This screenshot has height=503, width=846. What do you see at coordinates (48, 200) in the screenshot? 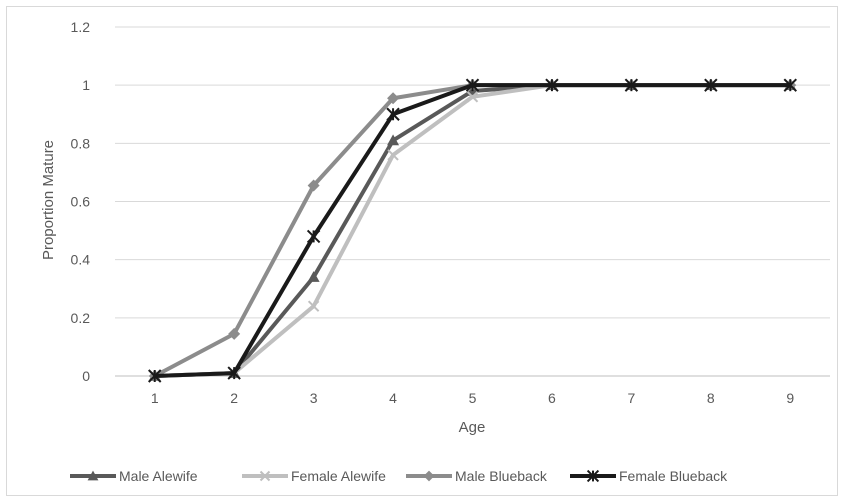
I see `y-axis-title: Proportion Mature` at bounding box center [48, 200].